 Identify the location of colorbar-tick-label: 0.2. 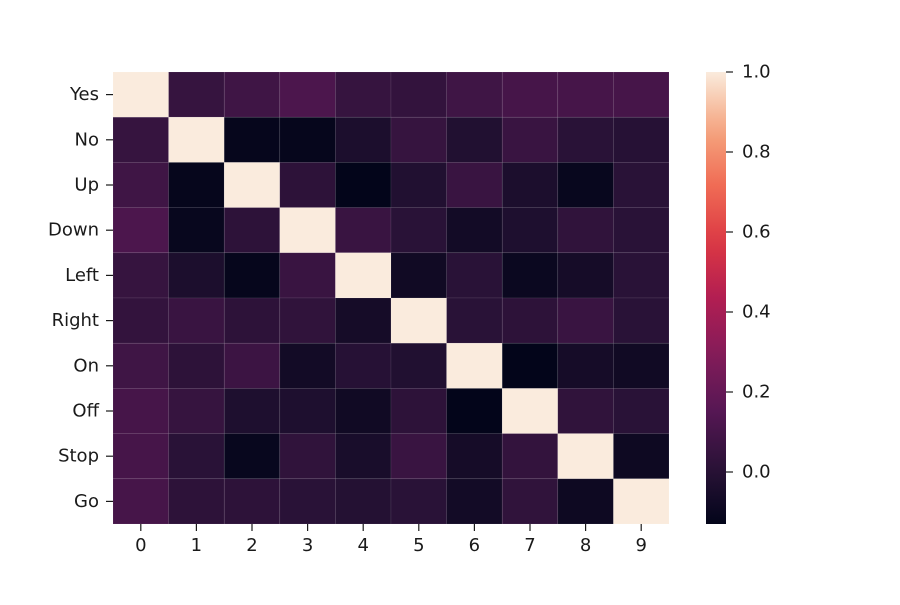
(756, 392).